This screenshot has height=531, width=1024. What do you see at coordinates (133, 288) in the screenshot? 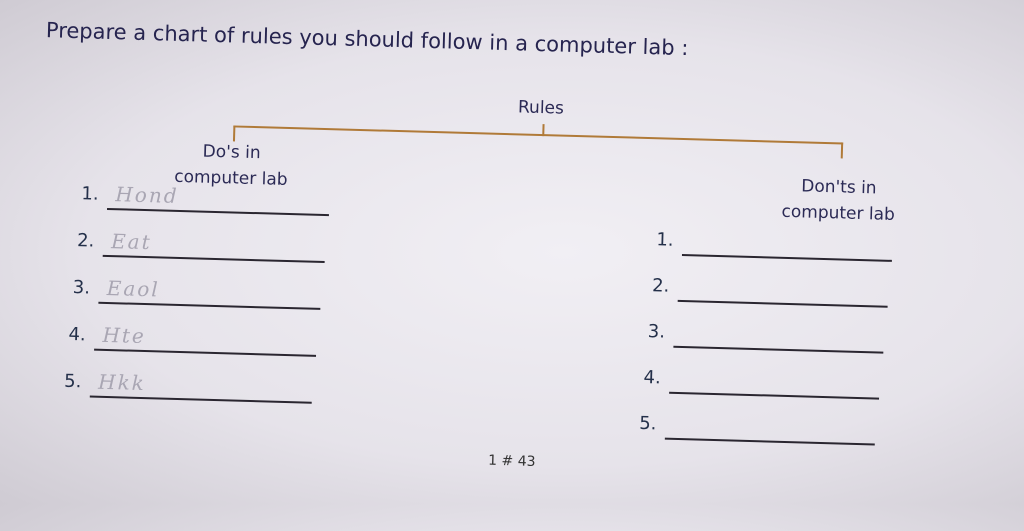
I see `dos-handwritten-answer: Eaol` at bounding box center [133, 288].